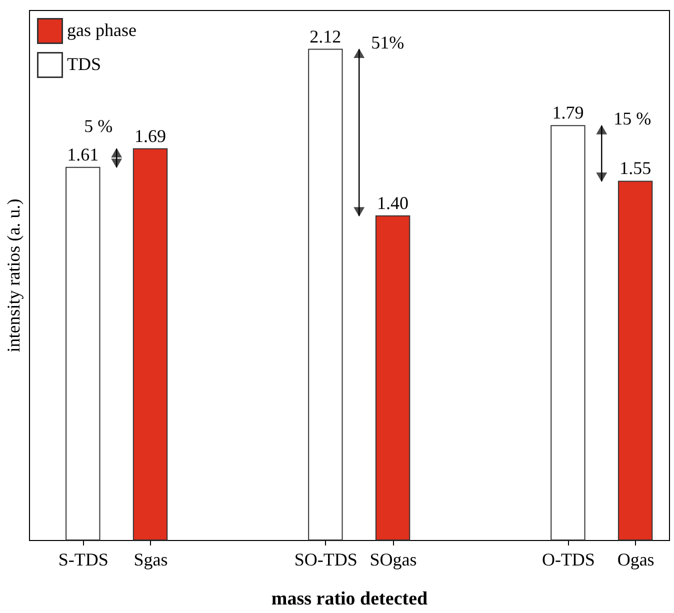  What do you see at coordinates (635, 560) in the screenshot?
I see `x-tick-label: Ogas` at bounding box center [635, 560].